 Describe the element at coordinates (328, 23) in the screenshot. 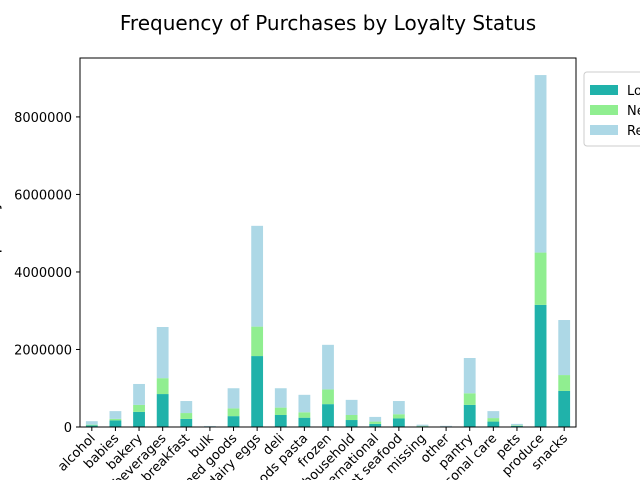

I see `chart-title: Frequency of Purchases by Loyalty Status` at that location.